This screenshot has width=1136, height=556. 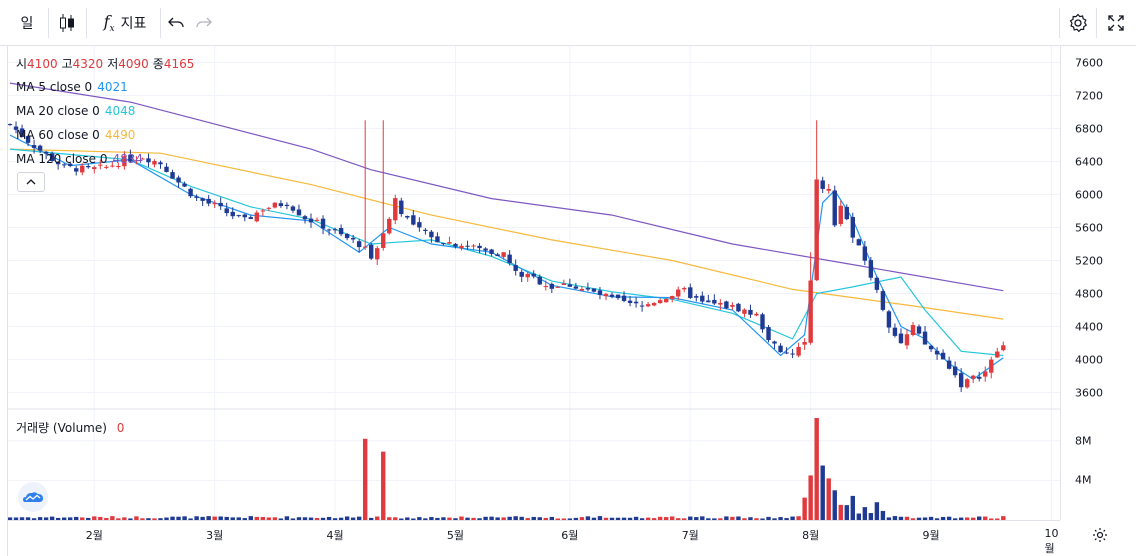 I want to click on gear-icon, so click(x=1078, y=23).